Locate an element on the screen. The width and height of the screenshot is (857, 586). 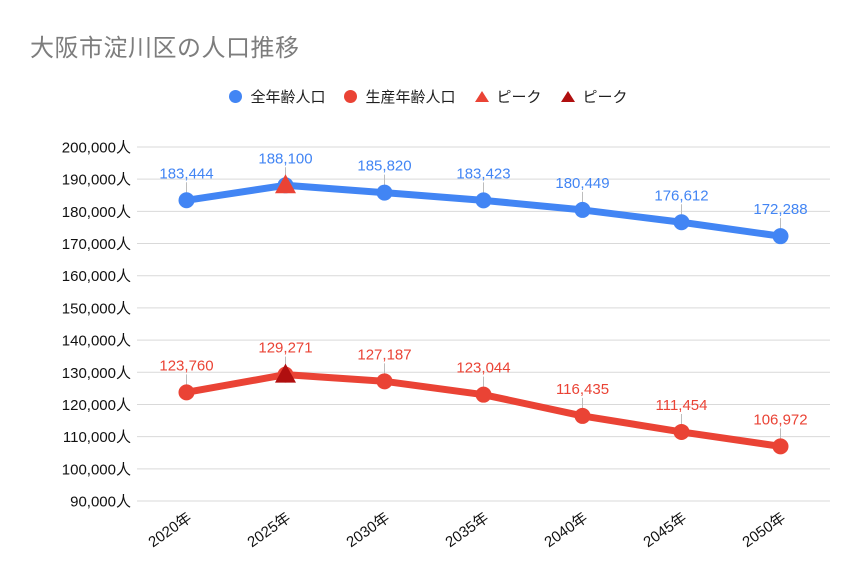
chart-title: 大阪市淀川区の人口推移 is located at coordinates (165, 48).